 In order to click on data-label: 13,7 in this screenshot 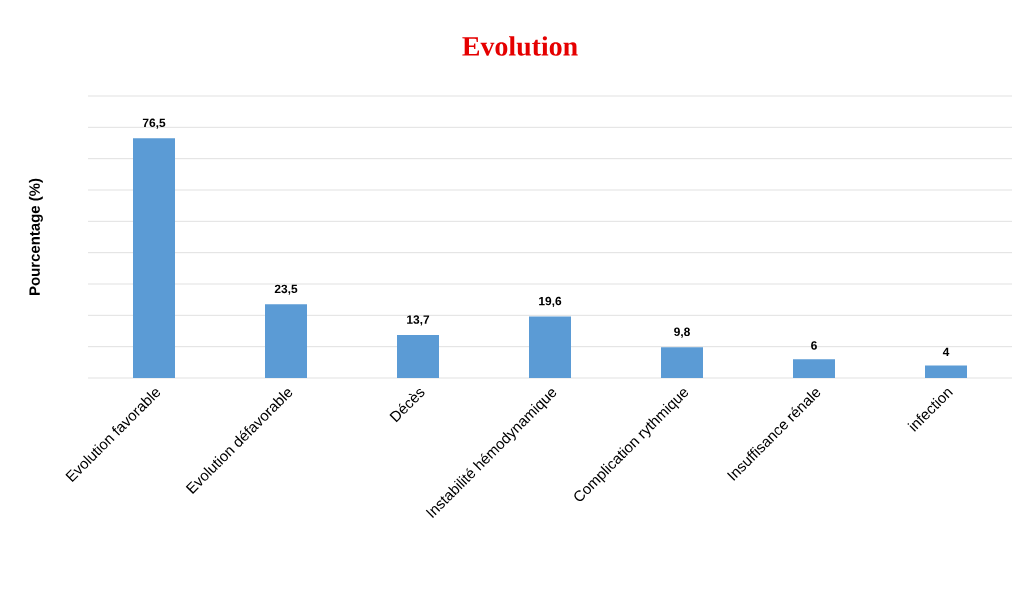, I will do `click(418, 320)`.